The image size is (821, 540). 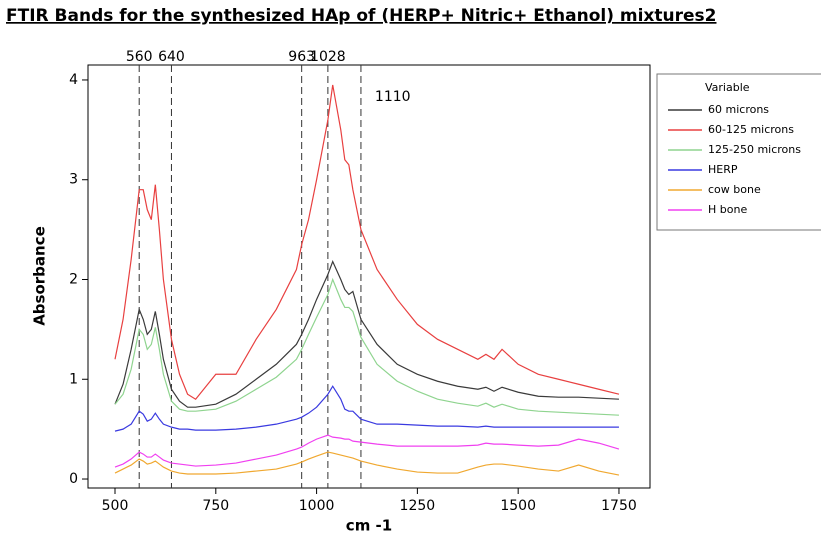 I want to click on y-tick-label: 2, so click(x=73, y=279).